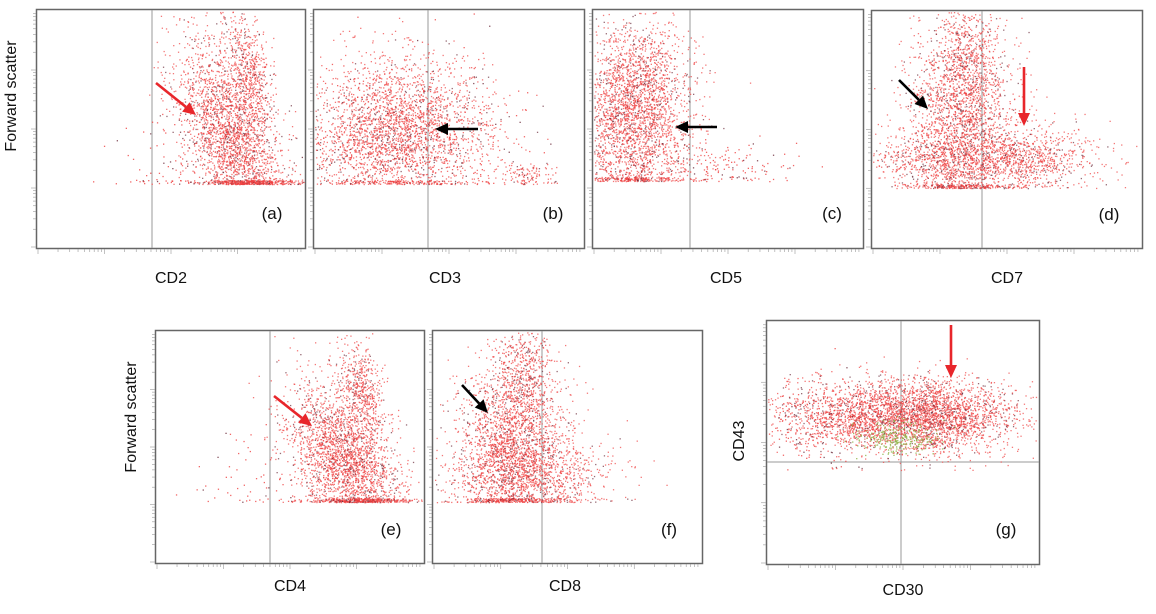 The height and width of the screenshot is (614, 1156). I want to click on panel-e-svg: (e), so click(288, 449).